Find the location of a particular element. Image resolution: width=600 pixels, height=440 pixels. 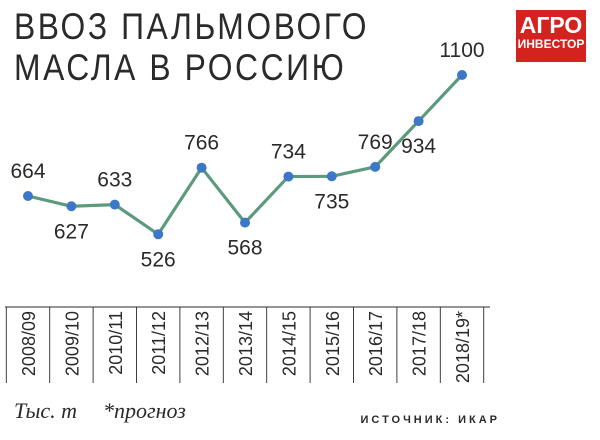

data-label: 934 is located at coordinates (418, 146).